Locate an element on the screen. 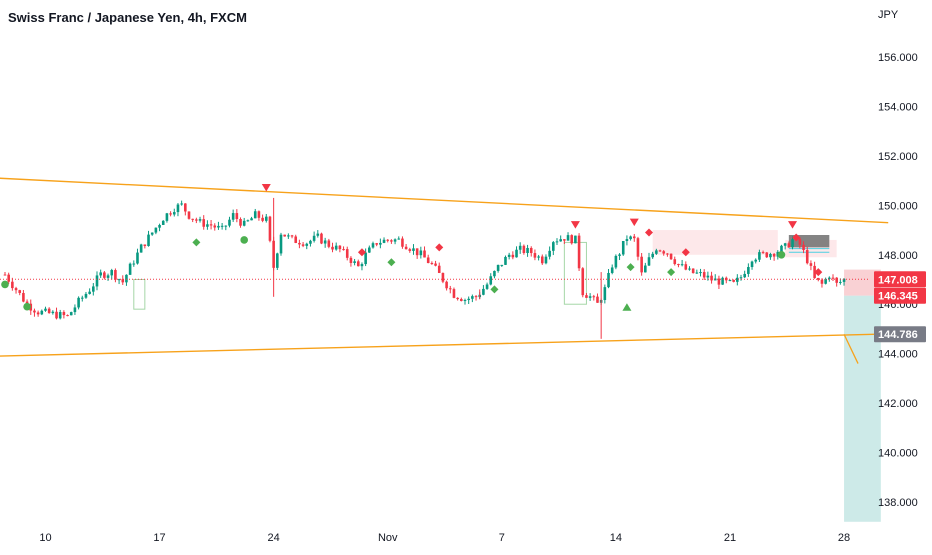 This screenshot has height=555, width=932. zones-layer is located at coordinates (485, 270).